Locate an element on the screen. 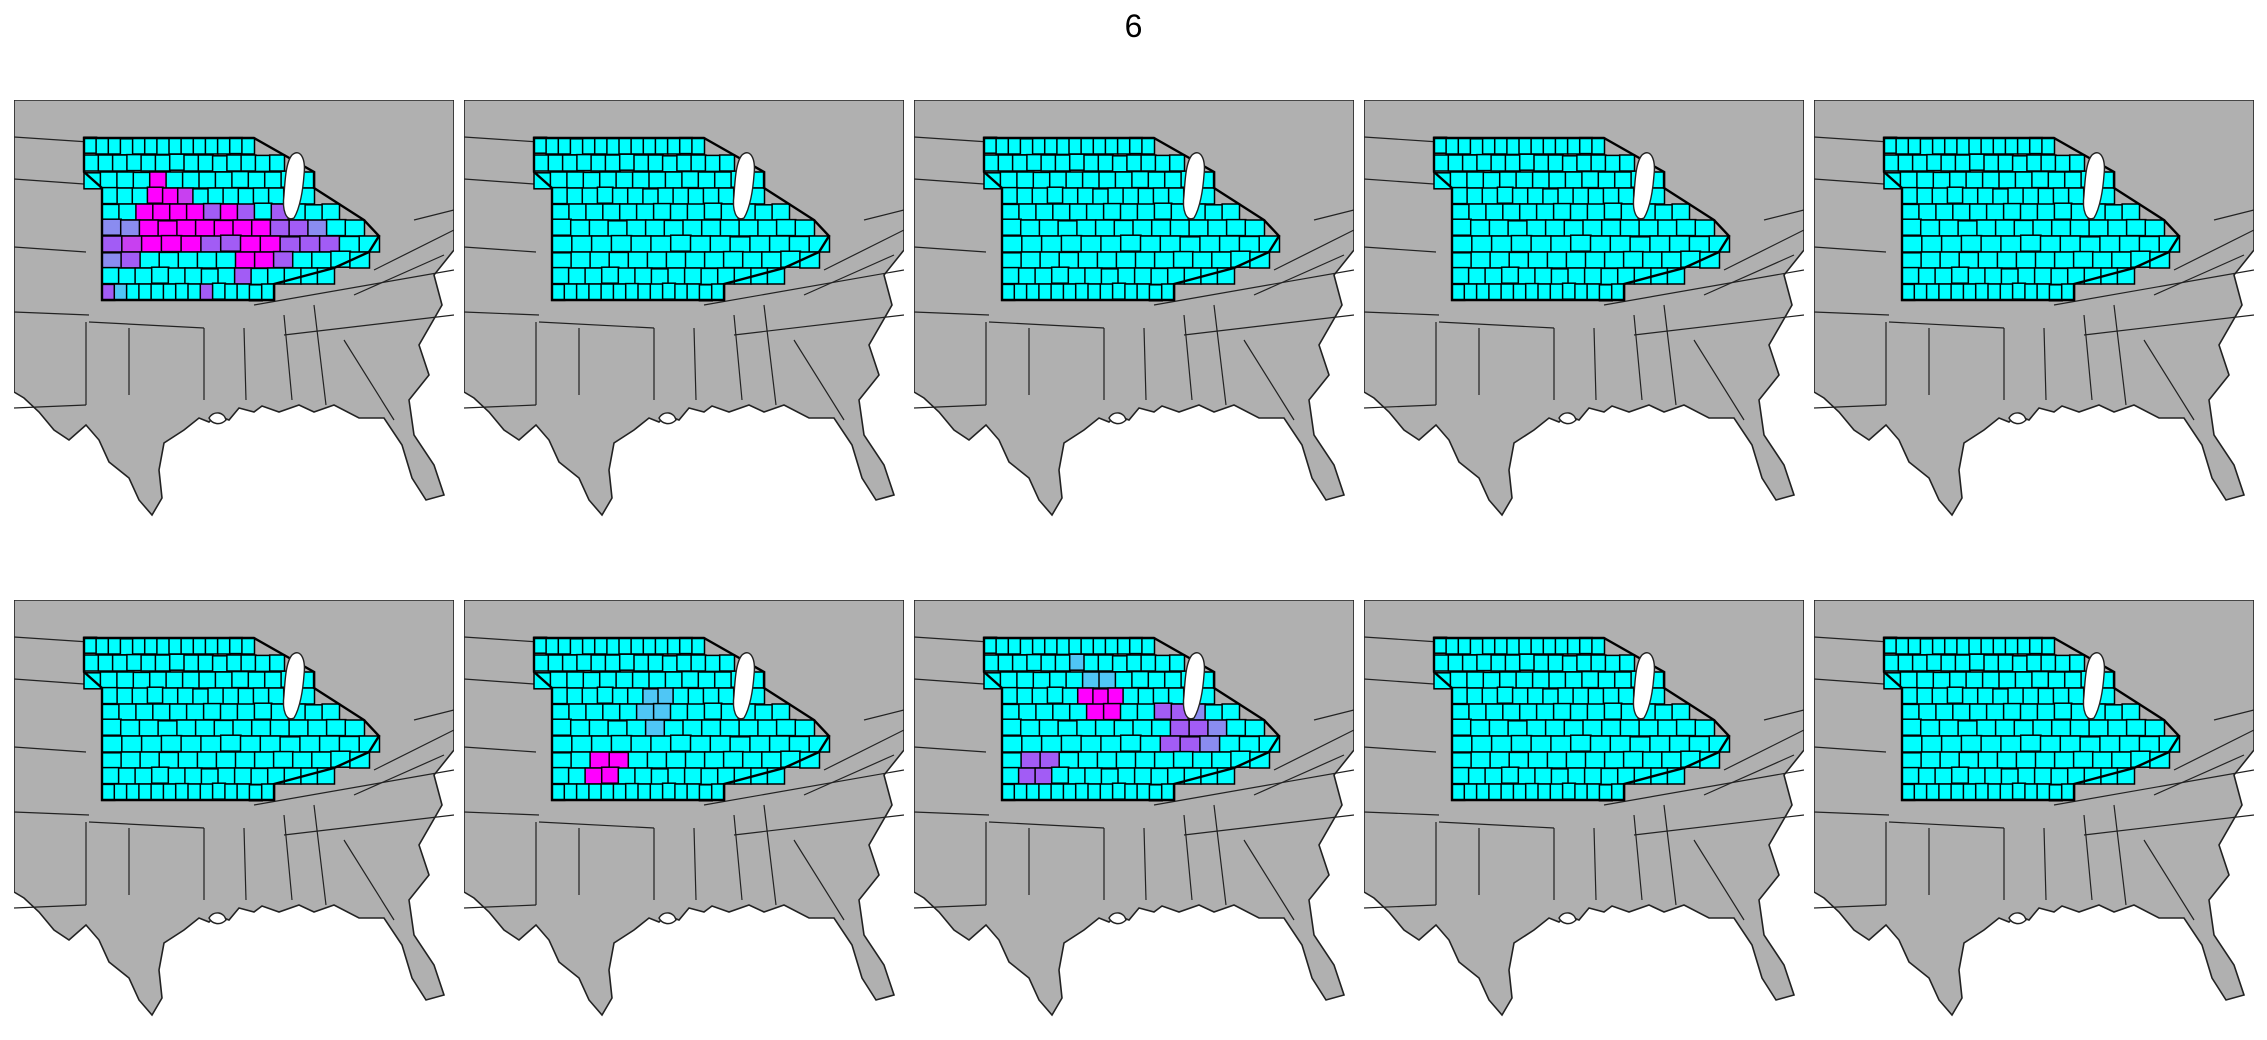 The width and height of the screenshot is (2267, 1040). gulf-inlet is located at coordinates (2017, 418).